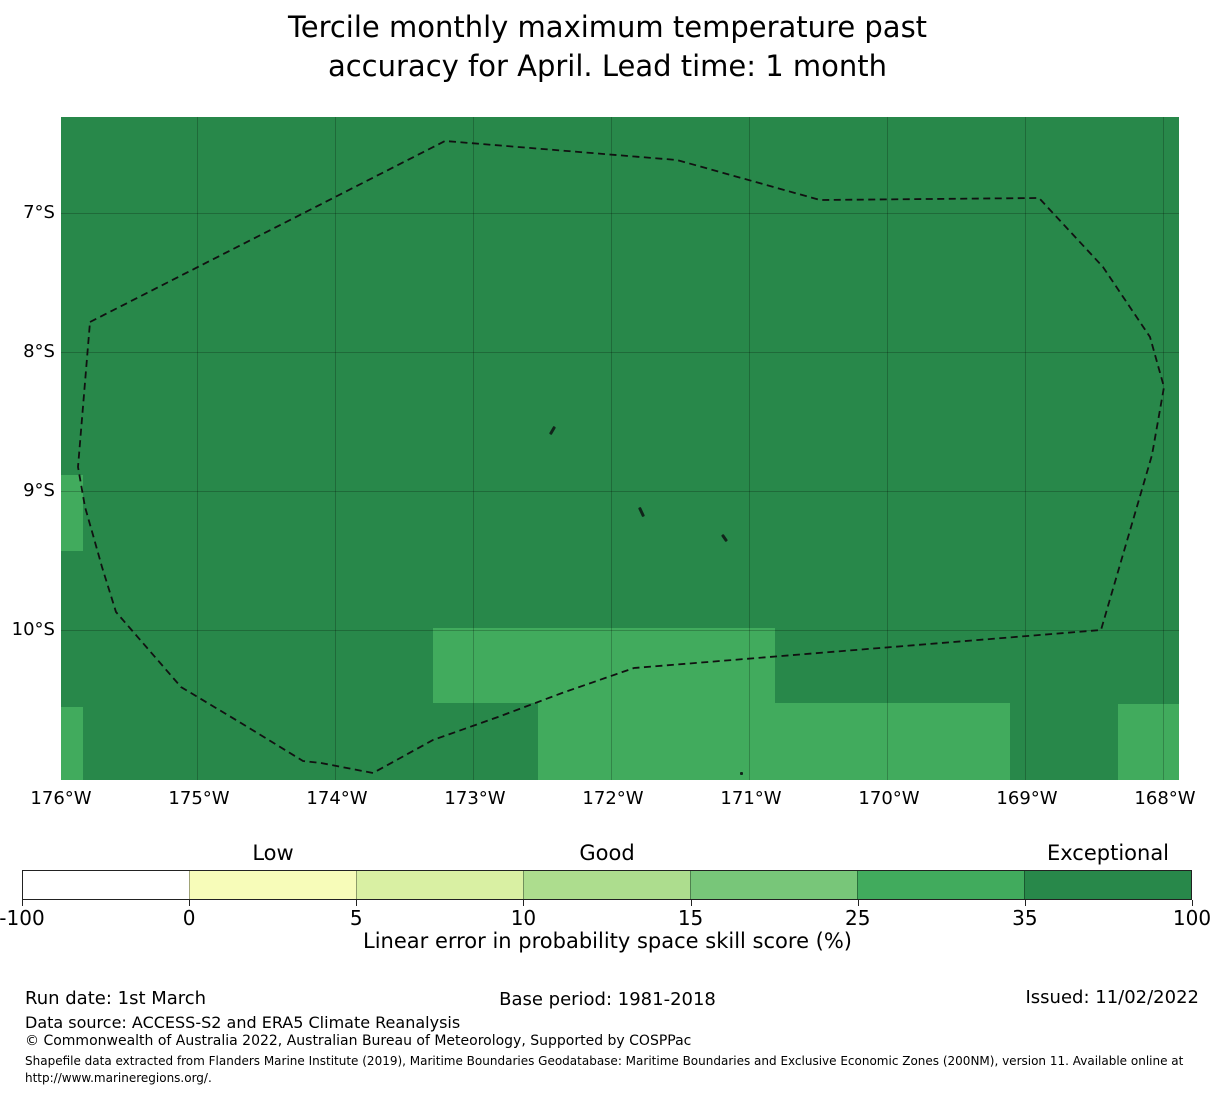  Describe the element at coordinates (118, 1078) in the screenshot. I see `footer-shapefile-line2: http://www.marineregions.org/.` at that location.